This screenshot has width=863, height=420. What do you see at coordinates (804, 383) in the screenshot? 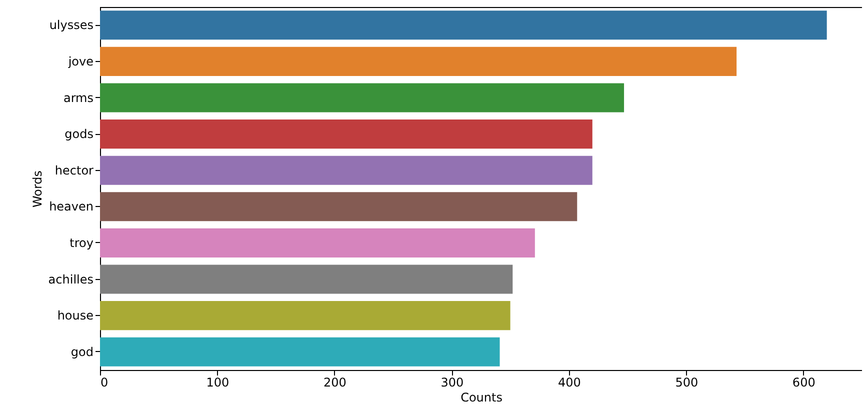
I see `x-tick-label: 600` at bounding box center [804, 383].